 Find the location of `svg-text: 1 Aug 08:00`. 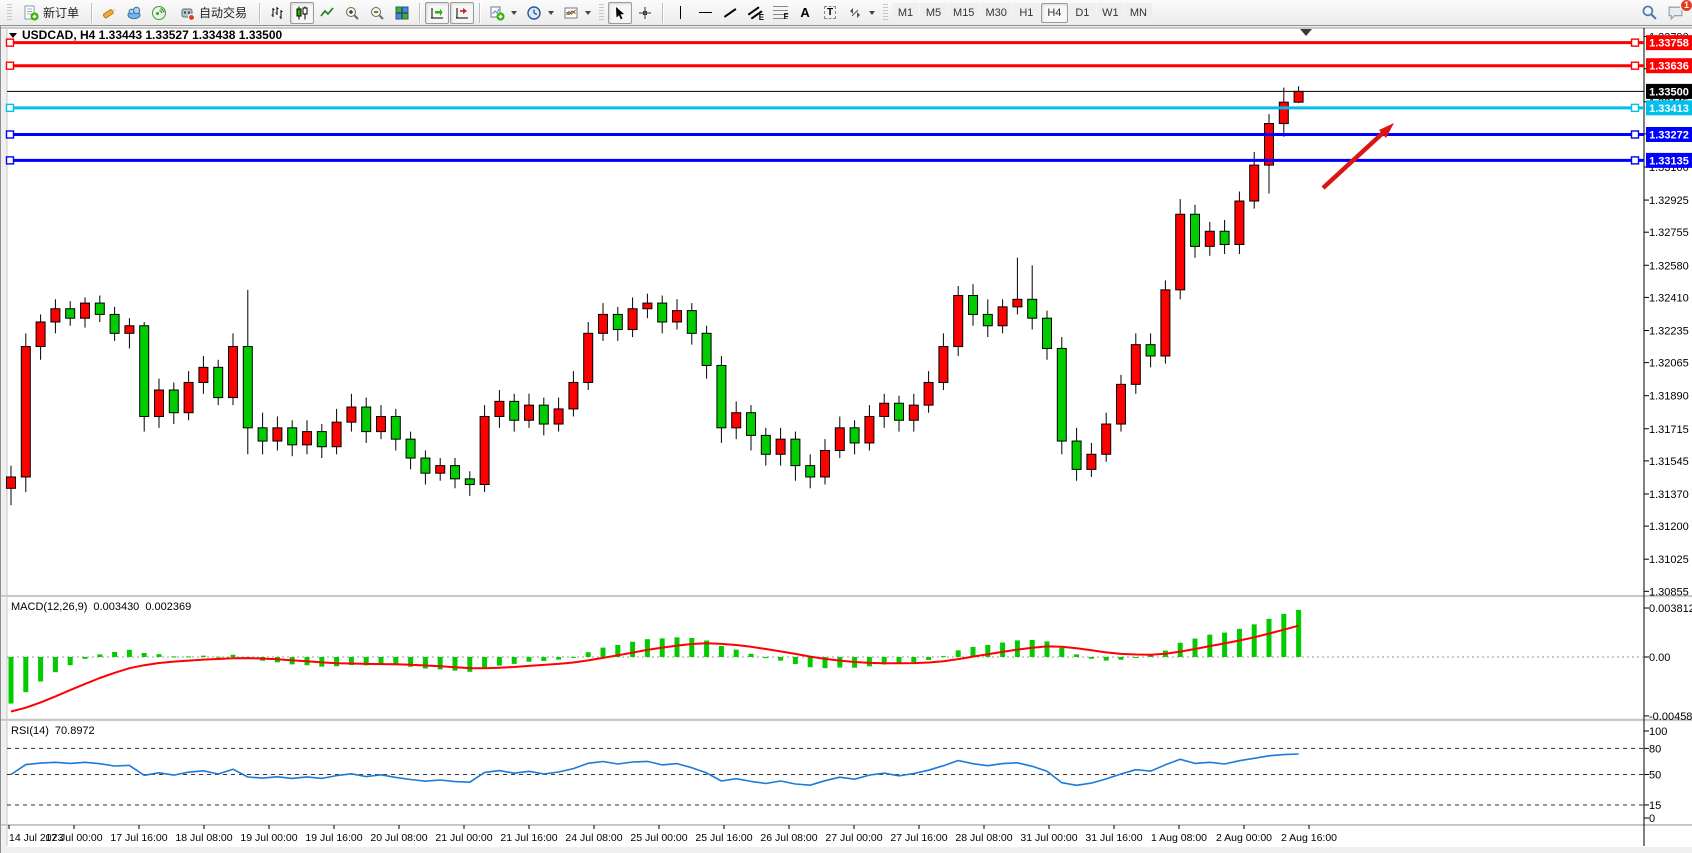

svg-text: 1 Aug 08:00 is located at coordinates (1179, 838).